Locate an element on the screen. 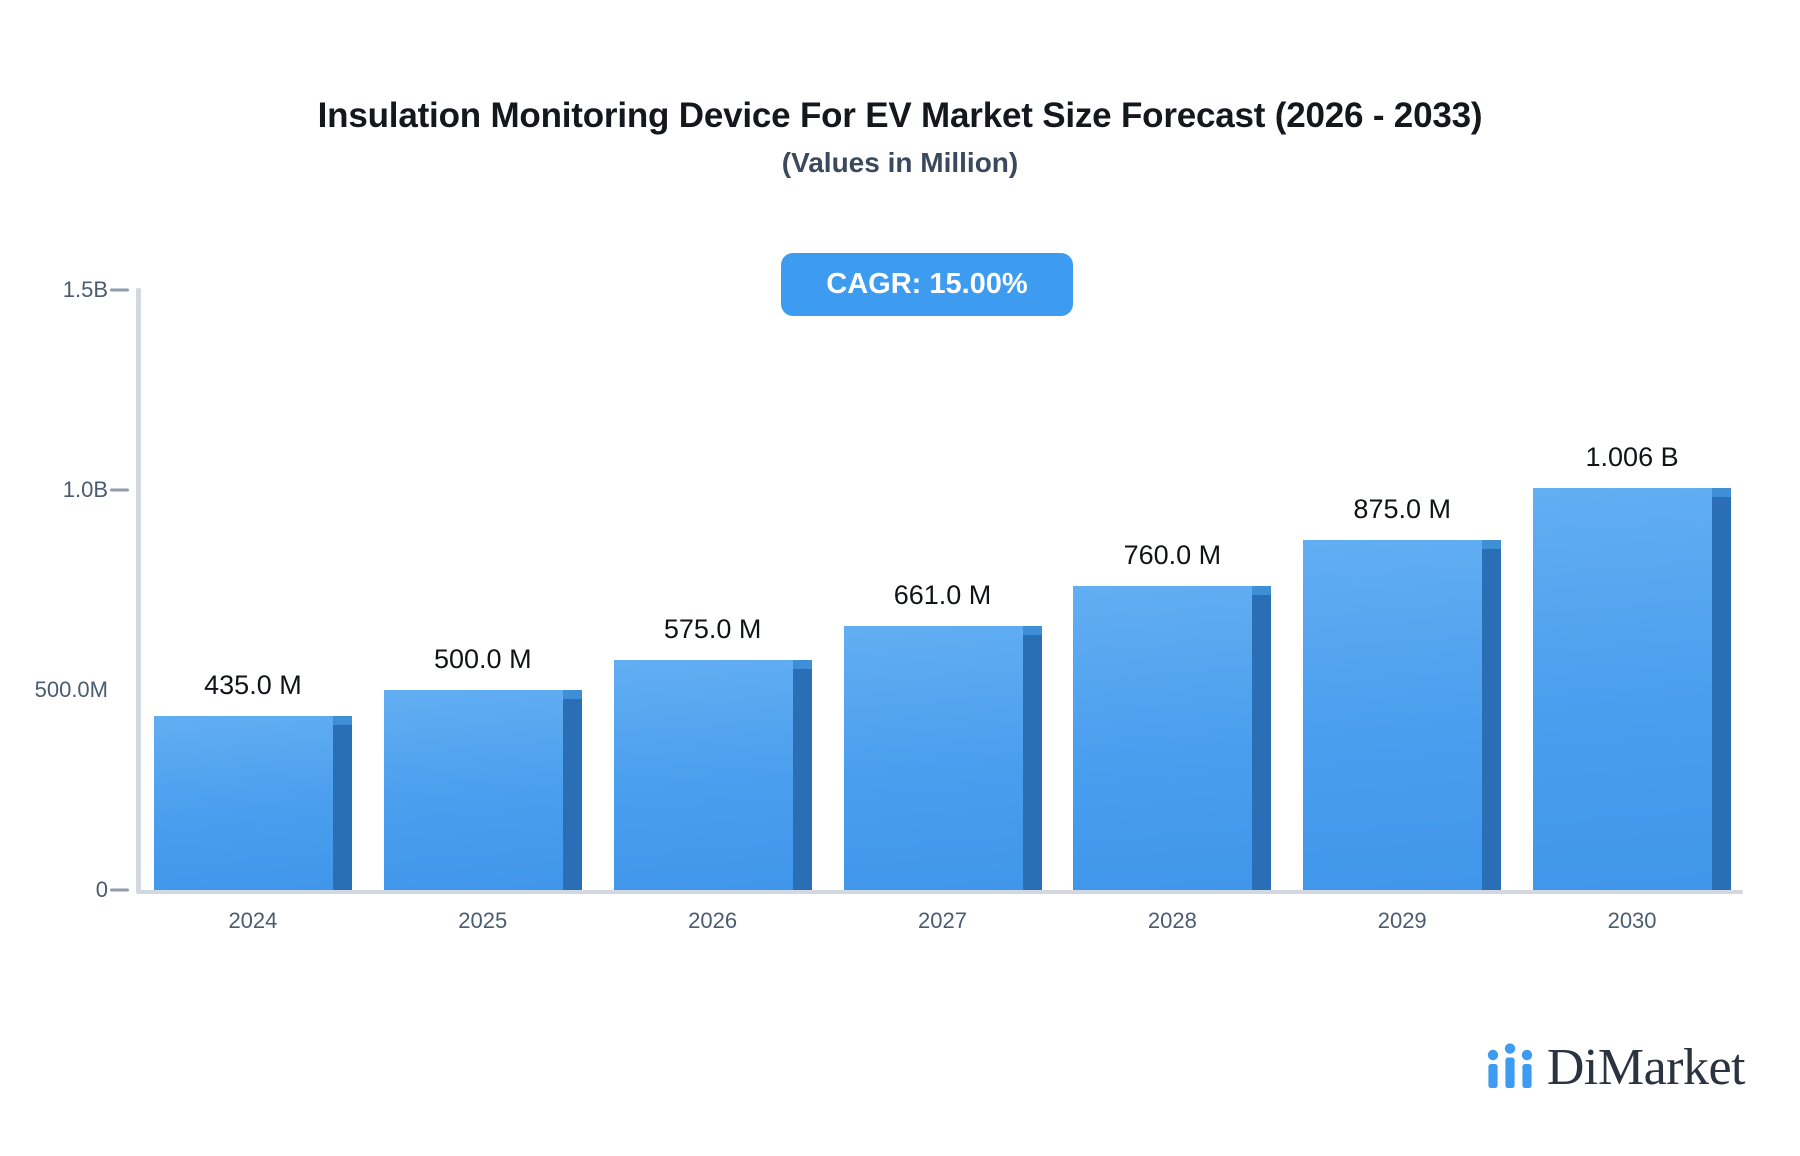 The image size is (1800, 1156). cagr-badge: CAGR: 15.00% is located at coordinates (927, 284).